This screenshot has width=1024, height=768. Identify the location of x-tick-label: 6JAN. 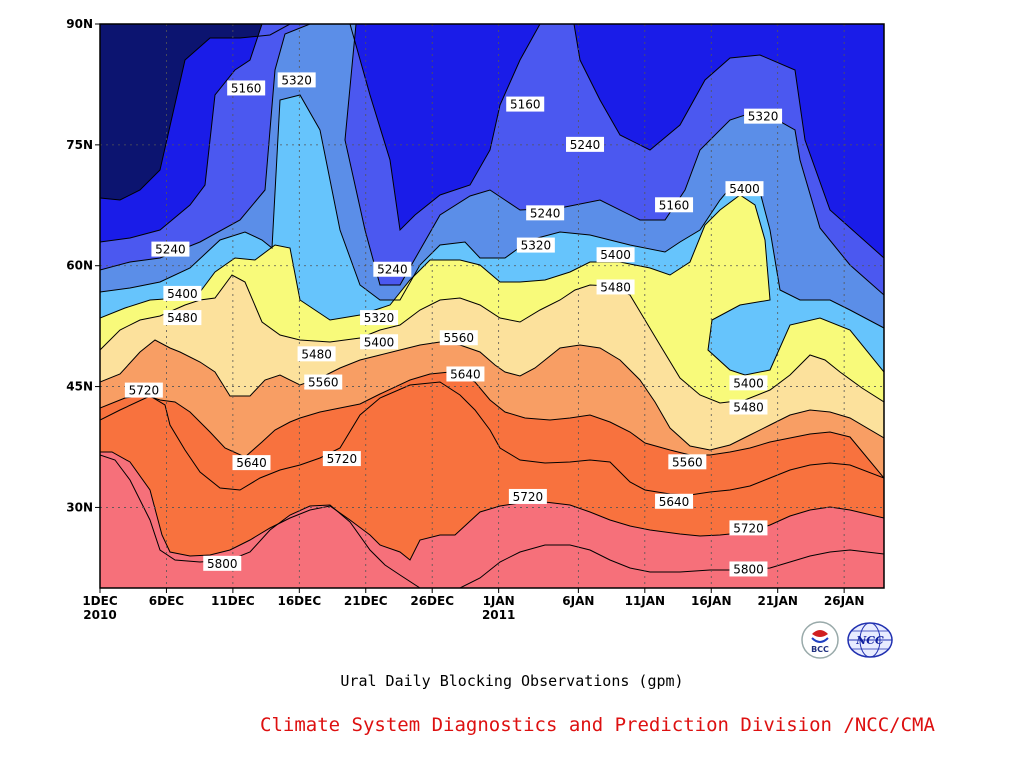
(578, 601).